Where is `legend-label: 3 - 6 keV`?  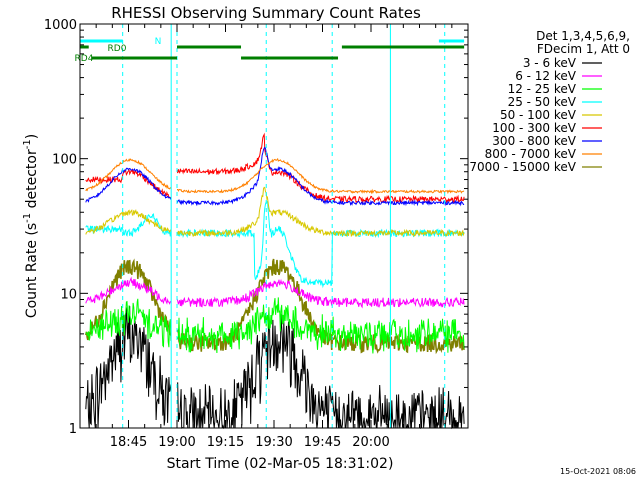
legend-label: 3 - 6 keV is located at coordinates (550, 63).